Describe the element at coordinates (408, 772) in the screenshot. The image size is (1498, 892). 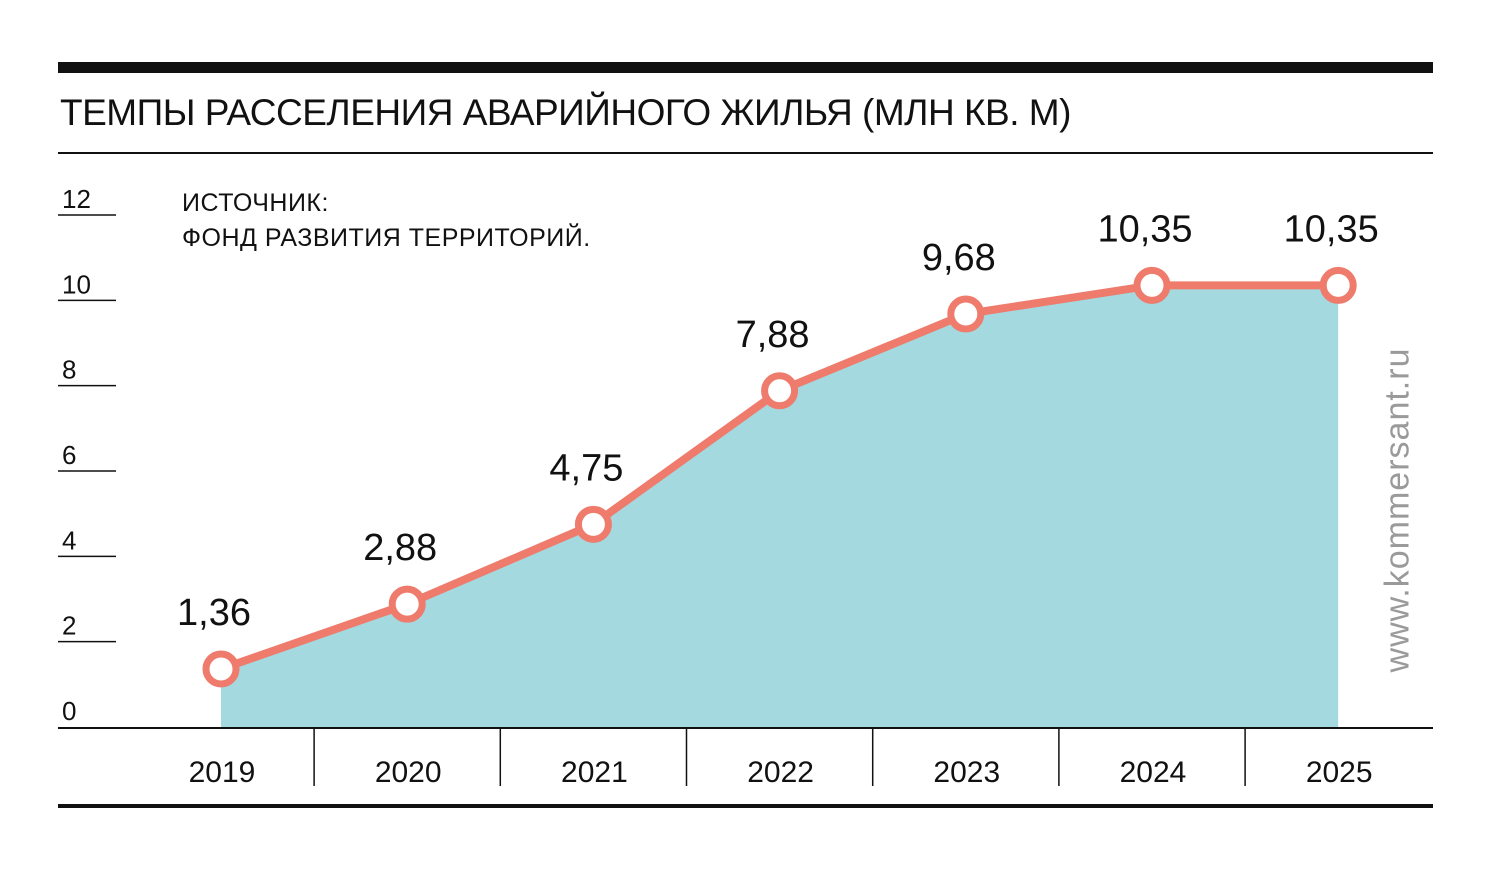
I see `x-tick-label: 2020` at that location.